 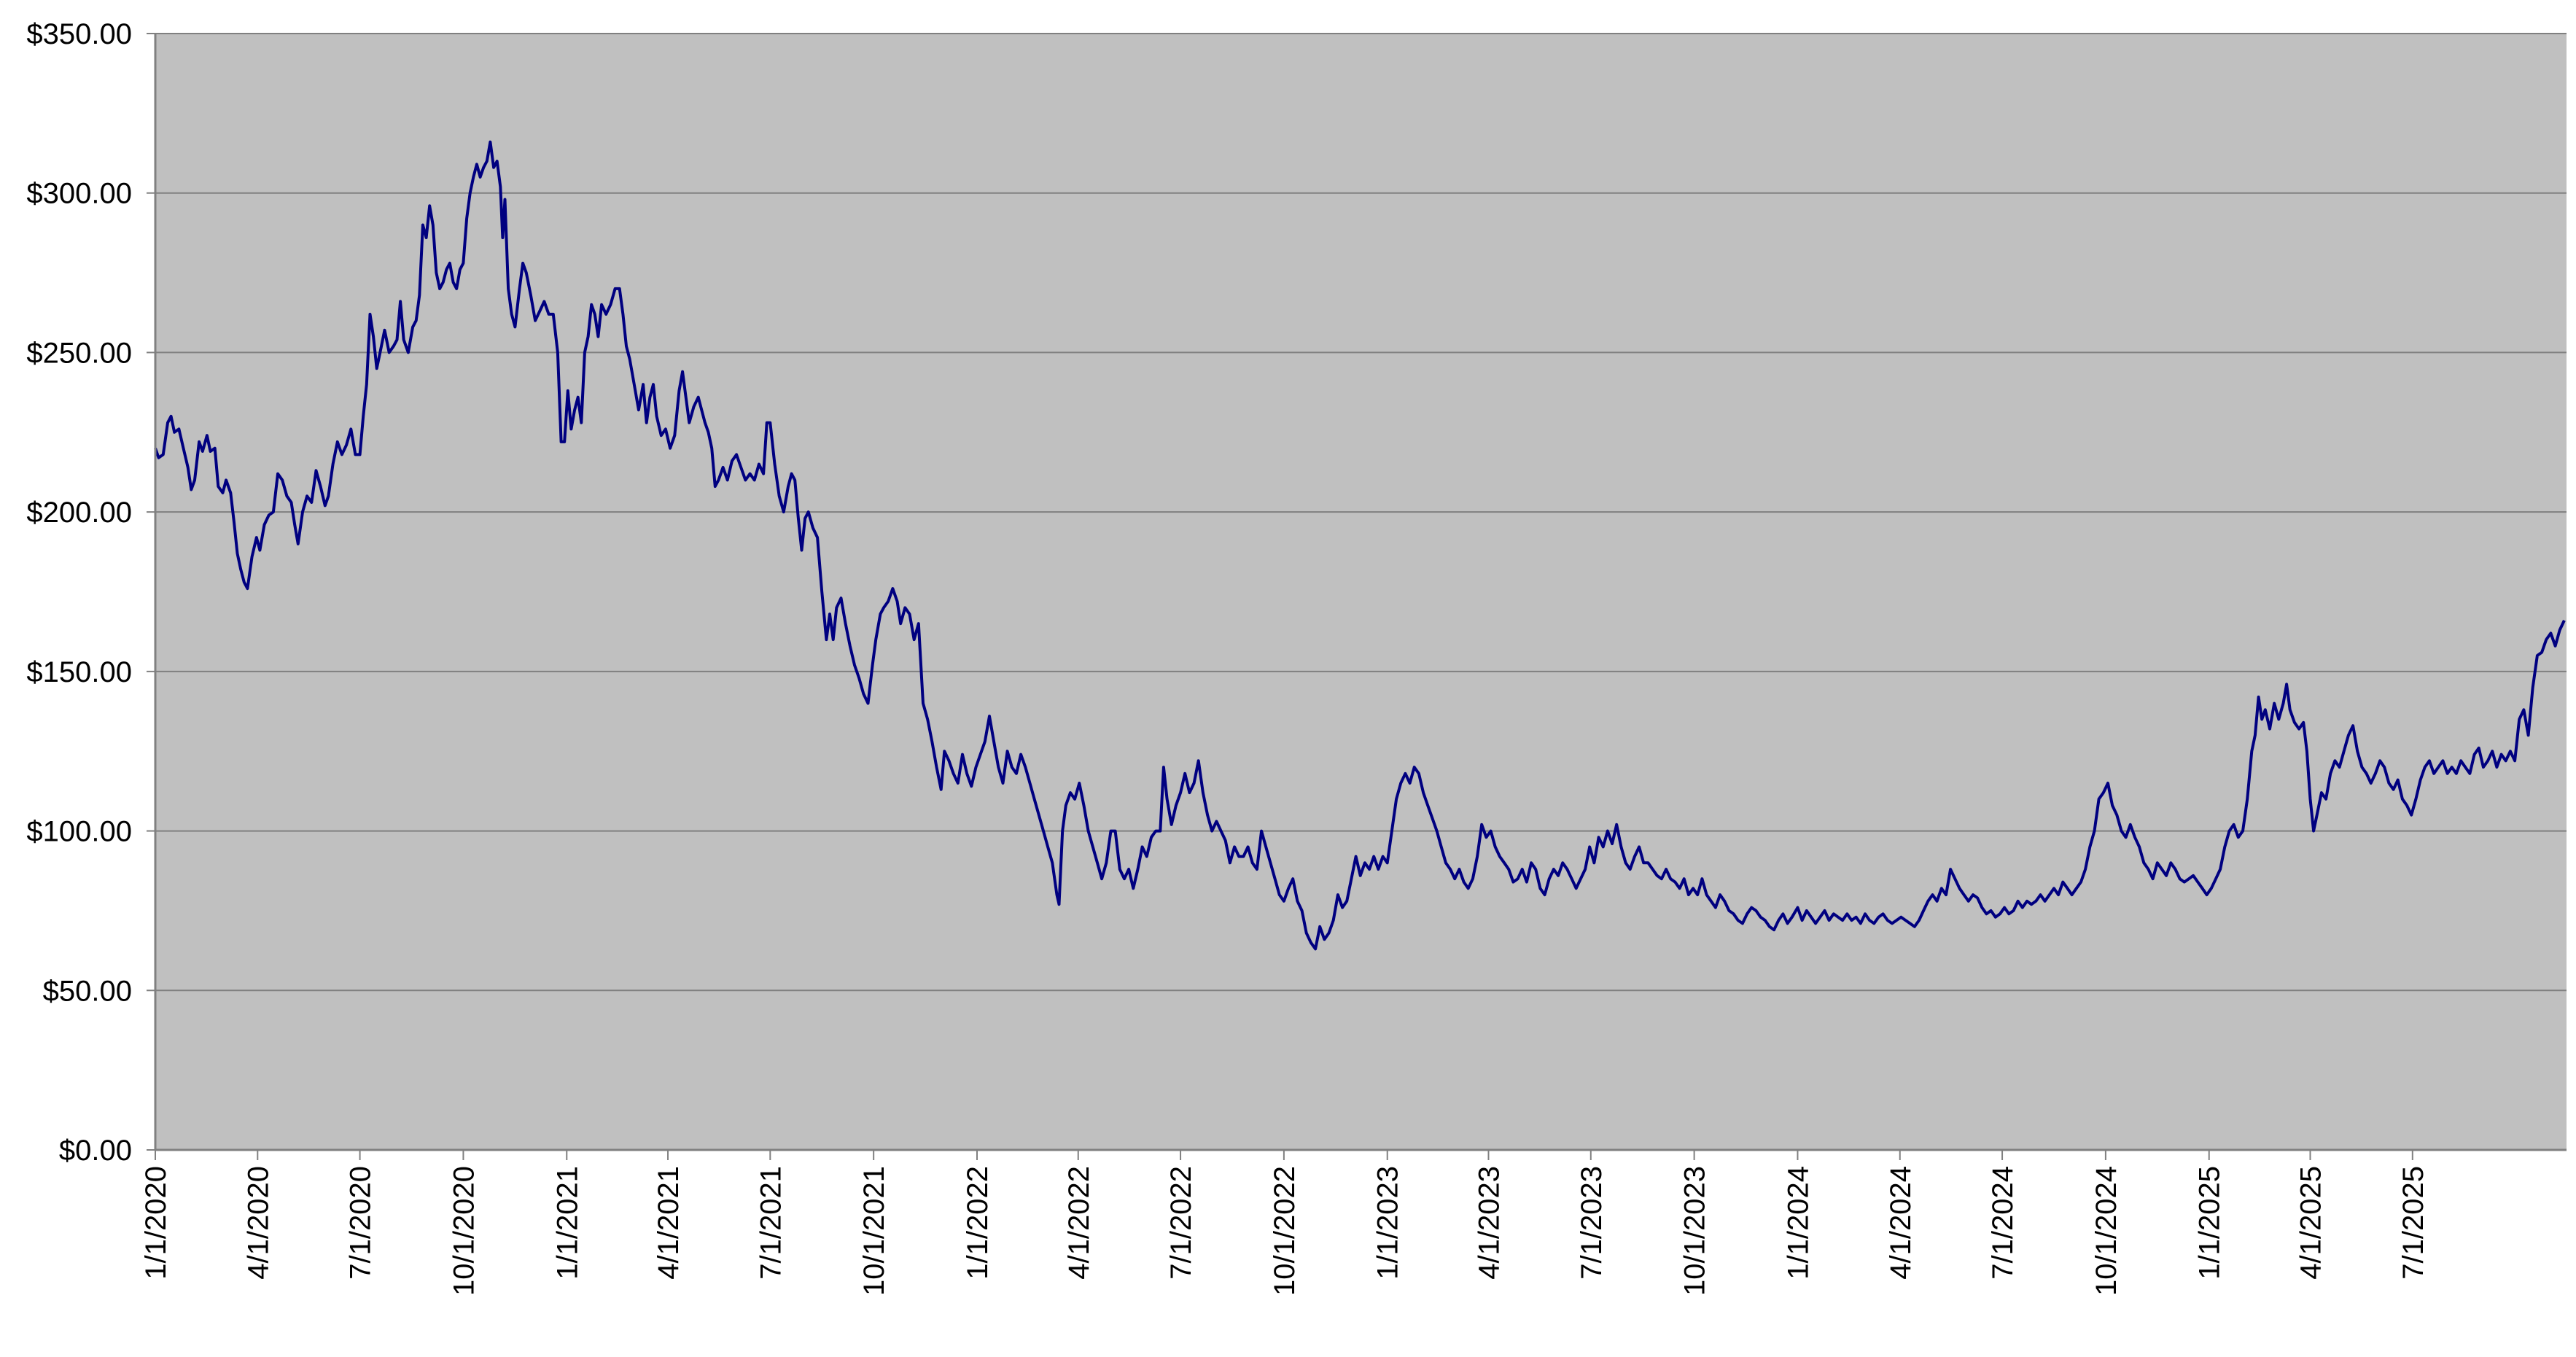 I want to click on x-tick-label: 7/1/2023, so click(x=1592, y=1223).